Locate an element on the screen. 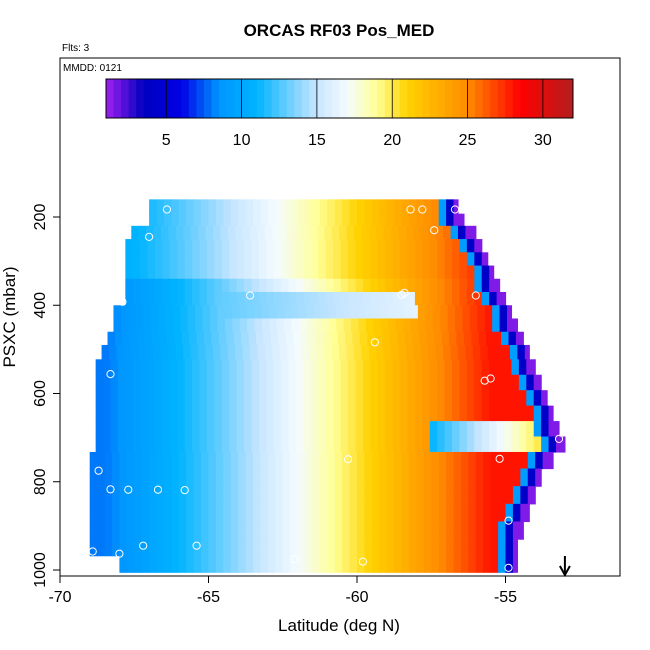 This screenshot has height=650, width=650. x-tick-label: -70 is located at coordinates (59, 597).